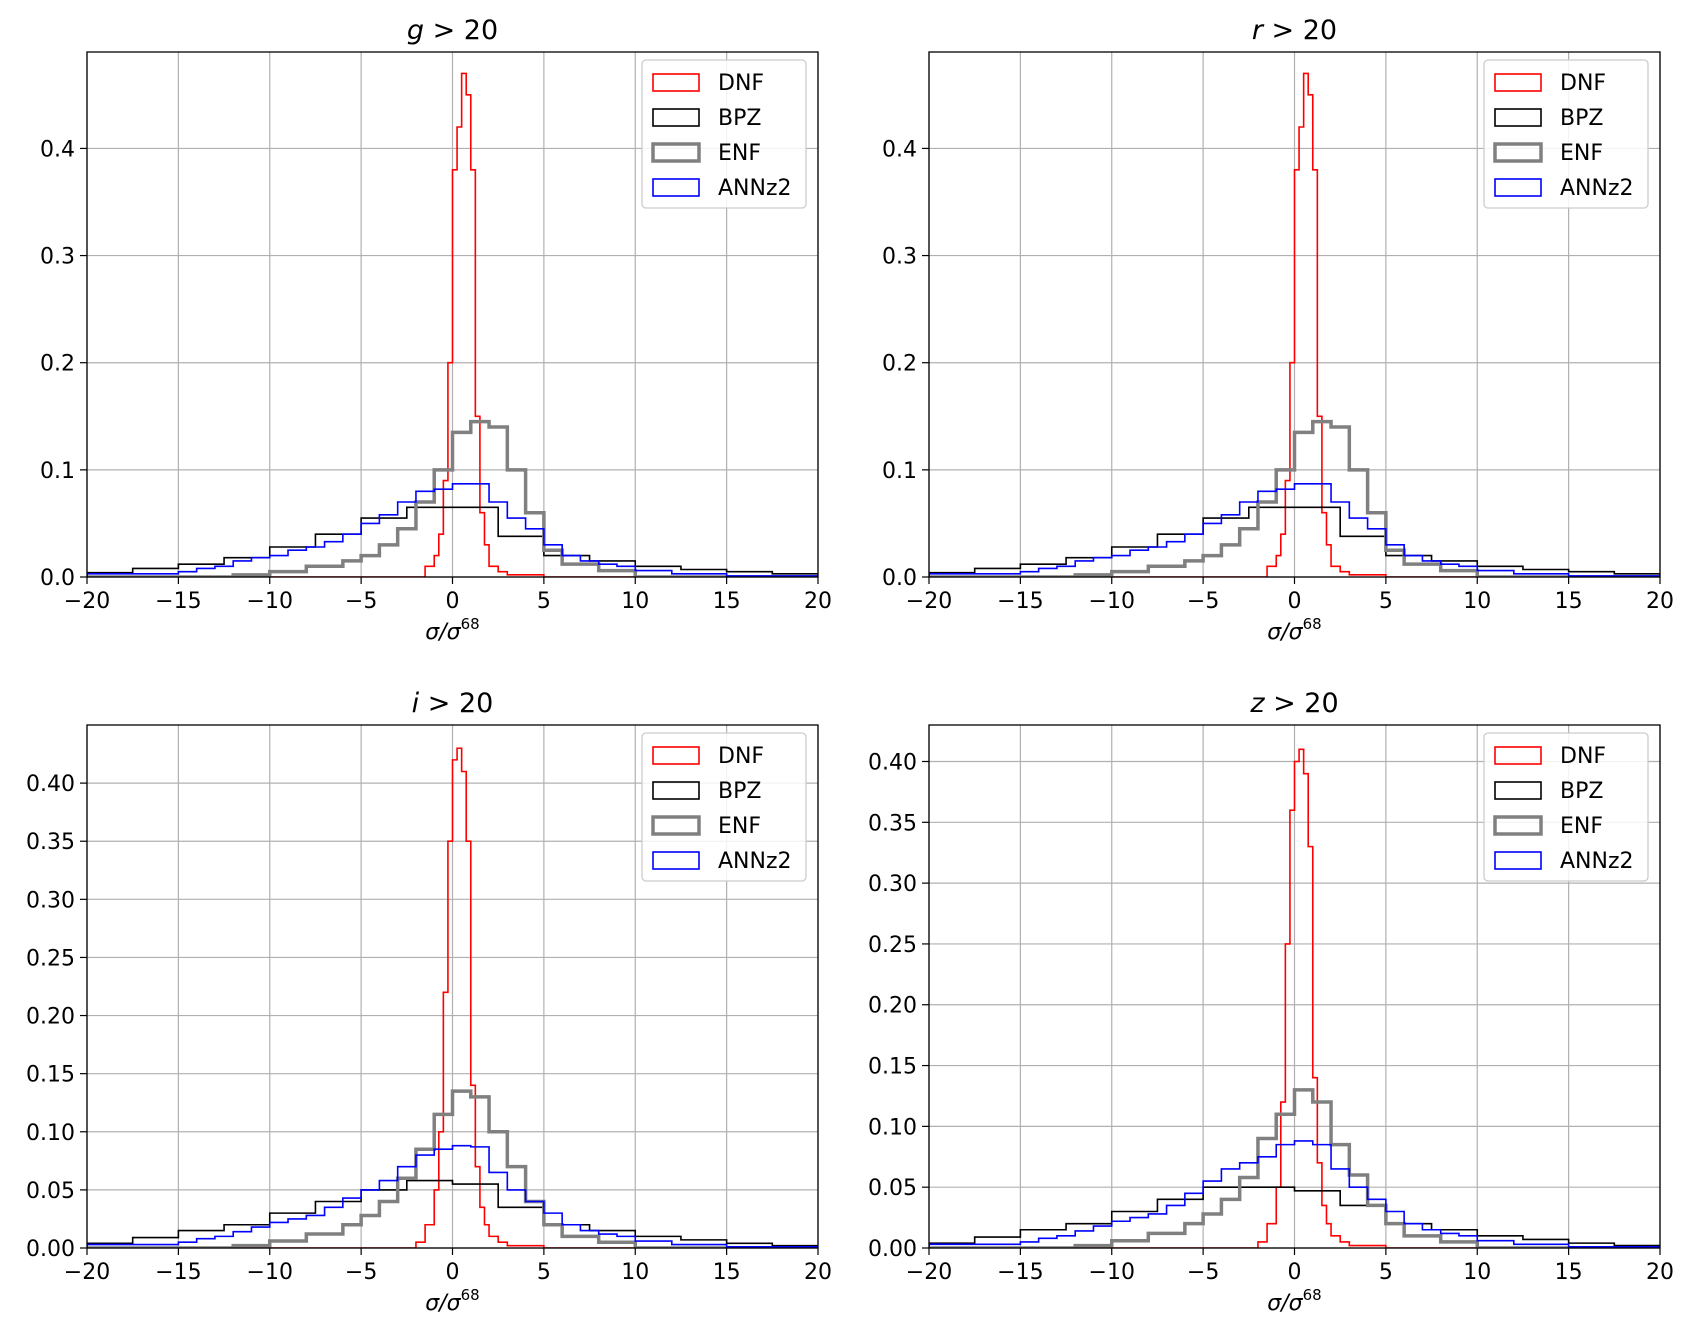 The width and height of the screenshot is (1685, 1332). I want to click on chart-title-variable: g, so click(415, 30).